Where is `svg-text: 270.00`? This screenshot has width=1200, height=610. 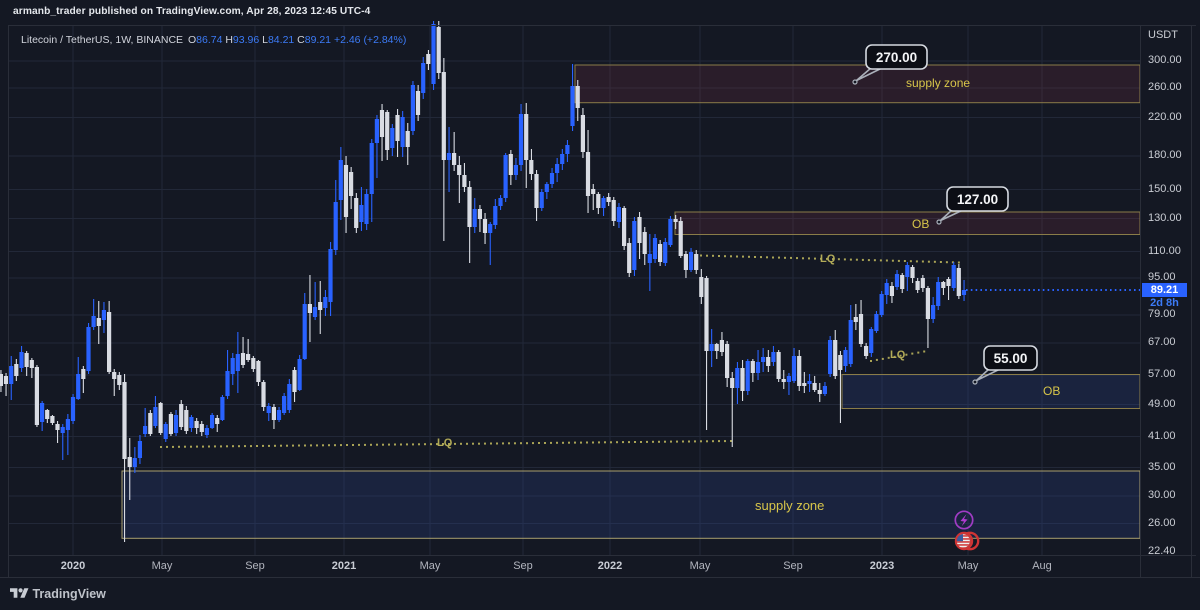 svg-text: 270.00 is located at coordinates (896, 57).